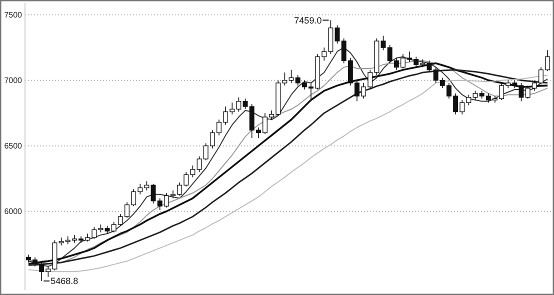 This screenshot has height=295, width=554. I want to click on annotation: 5468.8, so click(64, 281).